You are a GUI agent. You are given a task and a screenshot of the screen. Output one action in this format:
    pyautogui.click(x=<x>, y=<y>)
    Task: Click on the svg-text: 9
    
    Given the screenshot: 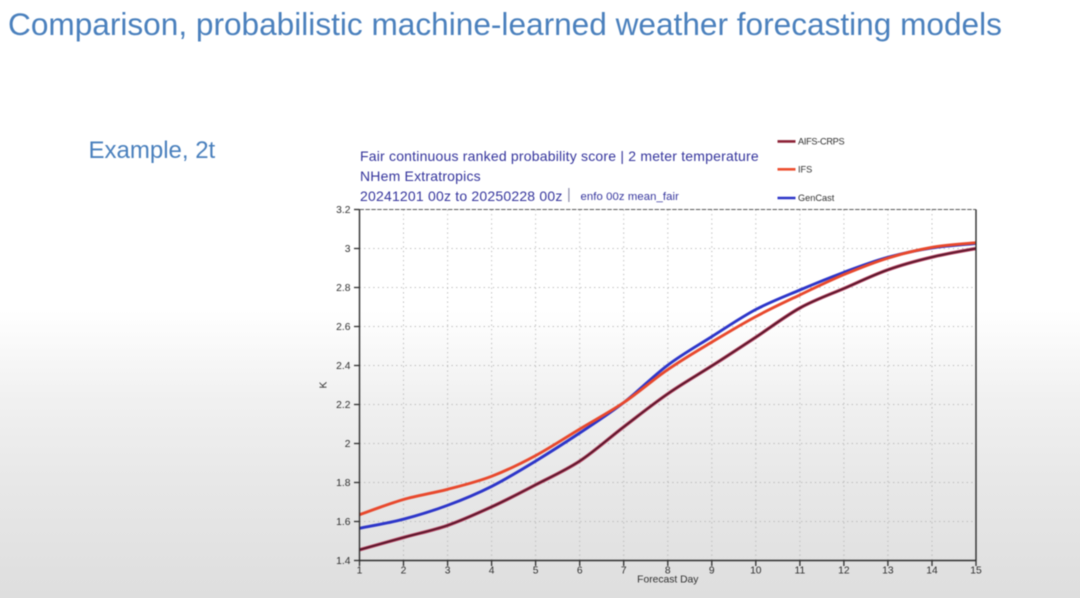 What is the action you would take?
    pyautogui.click(x=712, y=571)
    